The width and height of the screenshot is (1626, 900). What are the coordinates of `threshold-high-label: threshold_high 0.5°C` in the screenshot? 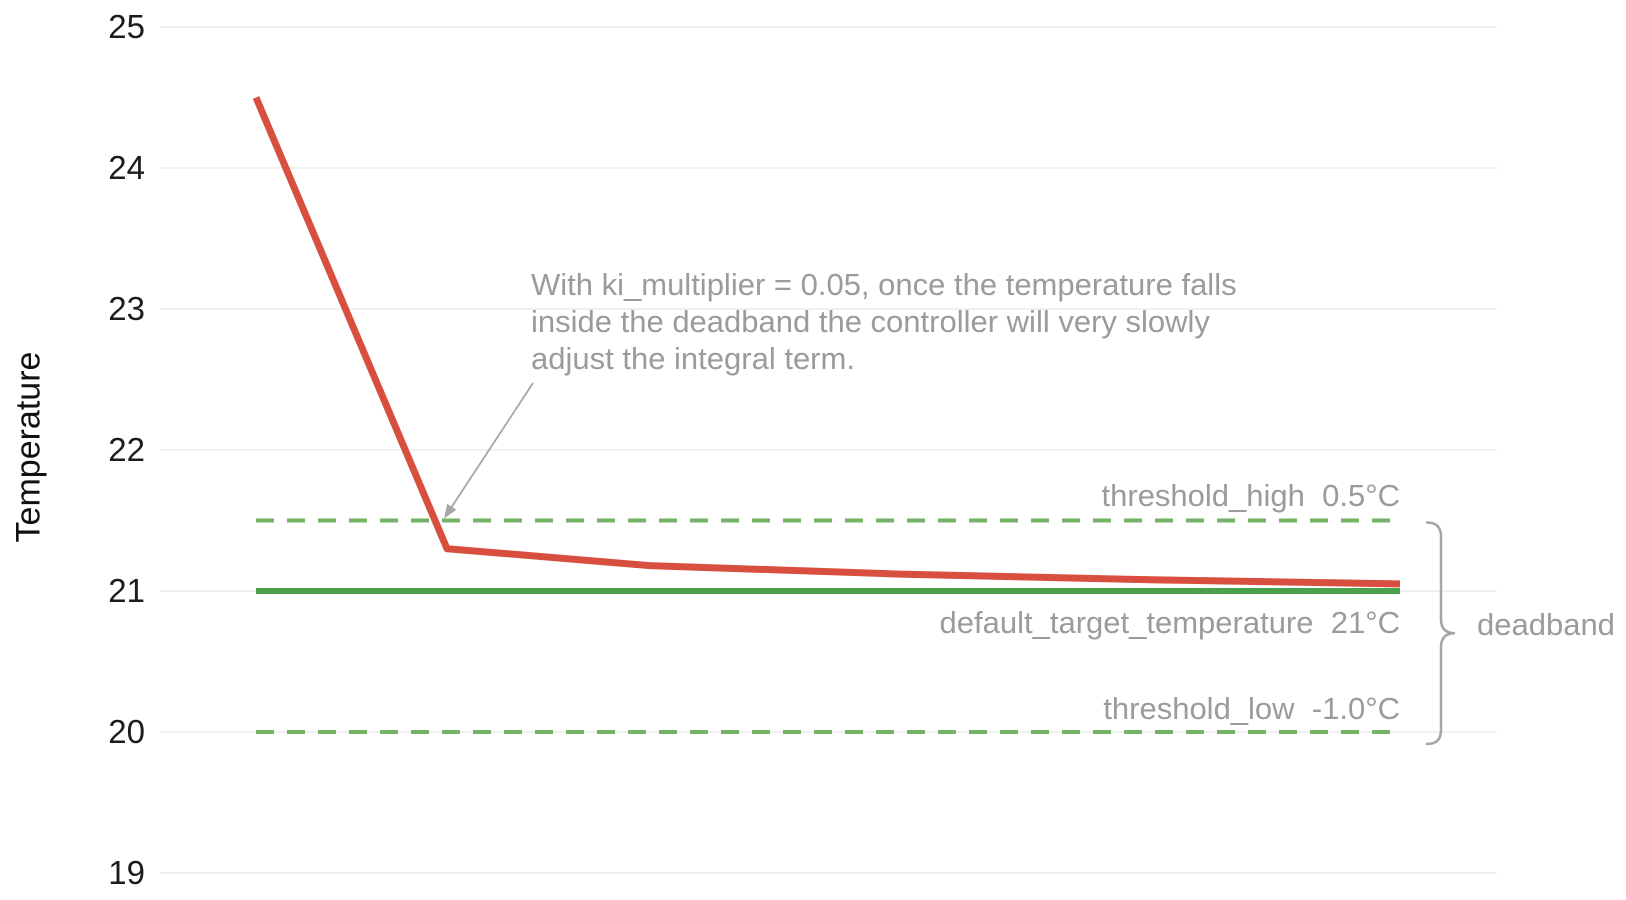 It's located at (1250, 495).